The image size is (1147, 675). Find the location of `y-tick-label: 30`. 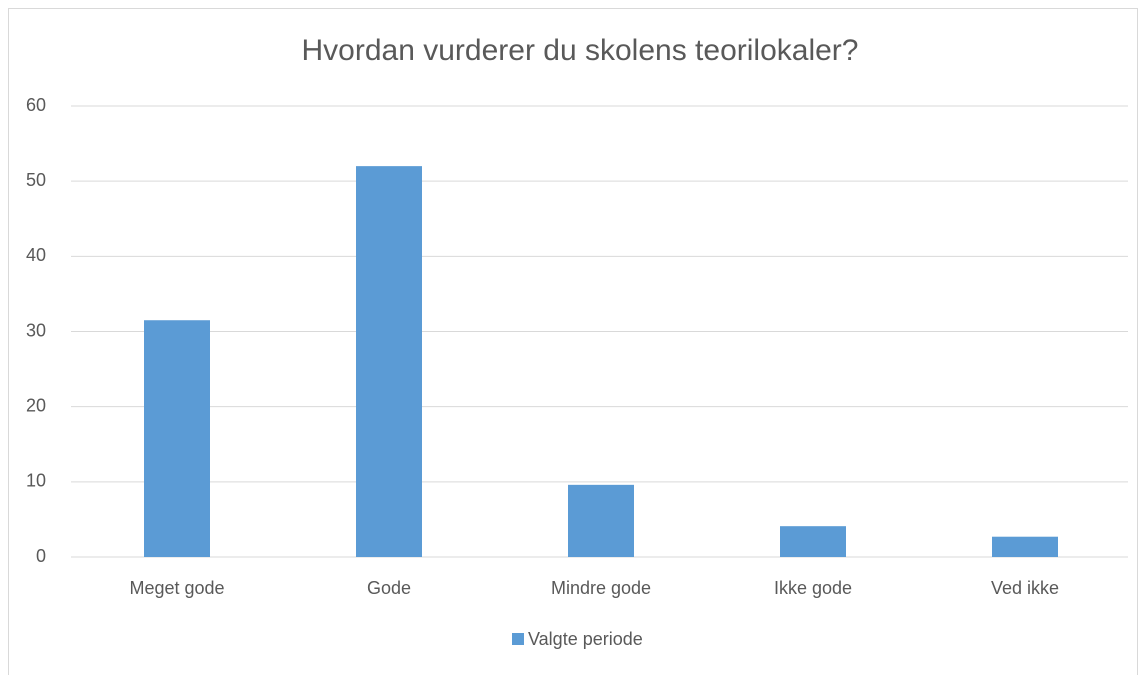

y-tick-label: 30 is located at coordinates (36, 330).